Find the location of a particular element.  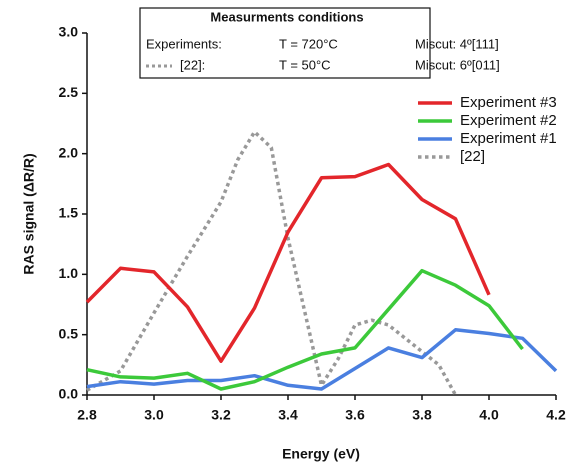

conditions-box: Measurments conditions is located at coordinates (285, 43).